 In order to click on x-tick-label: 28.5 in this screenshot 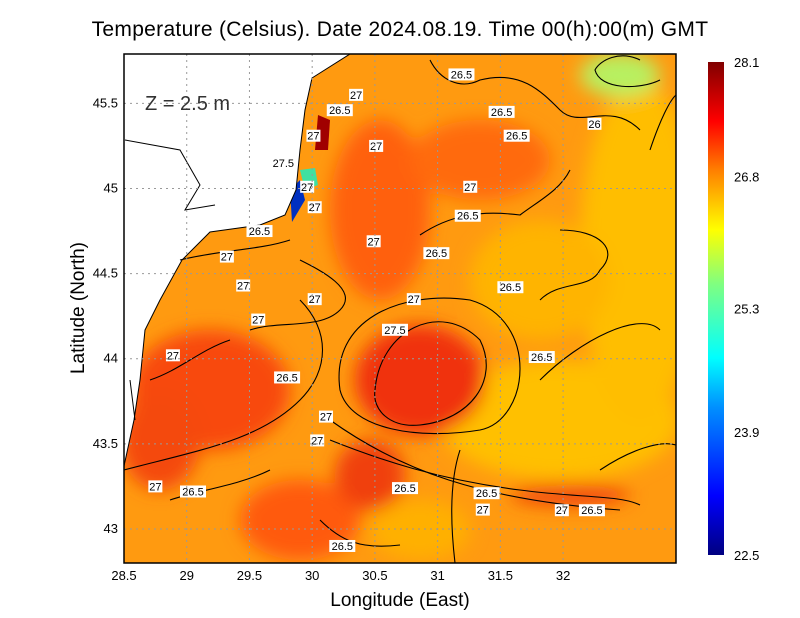, I will do `click(123, 575)`.